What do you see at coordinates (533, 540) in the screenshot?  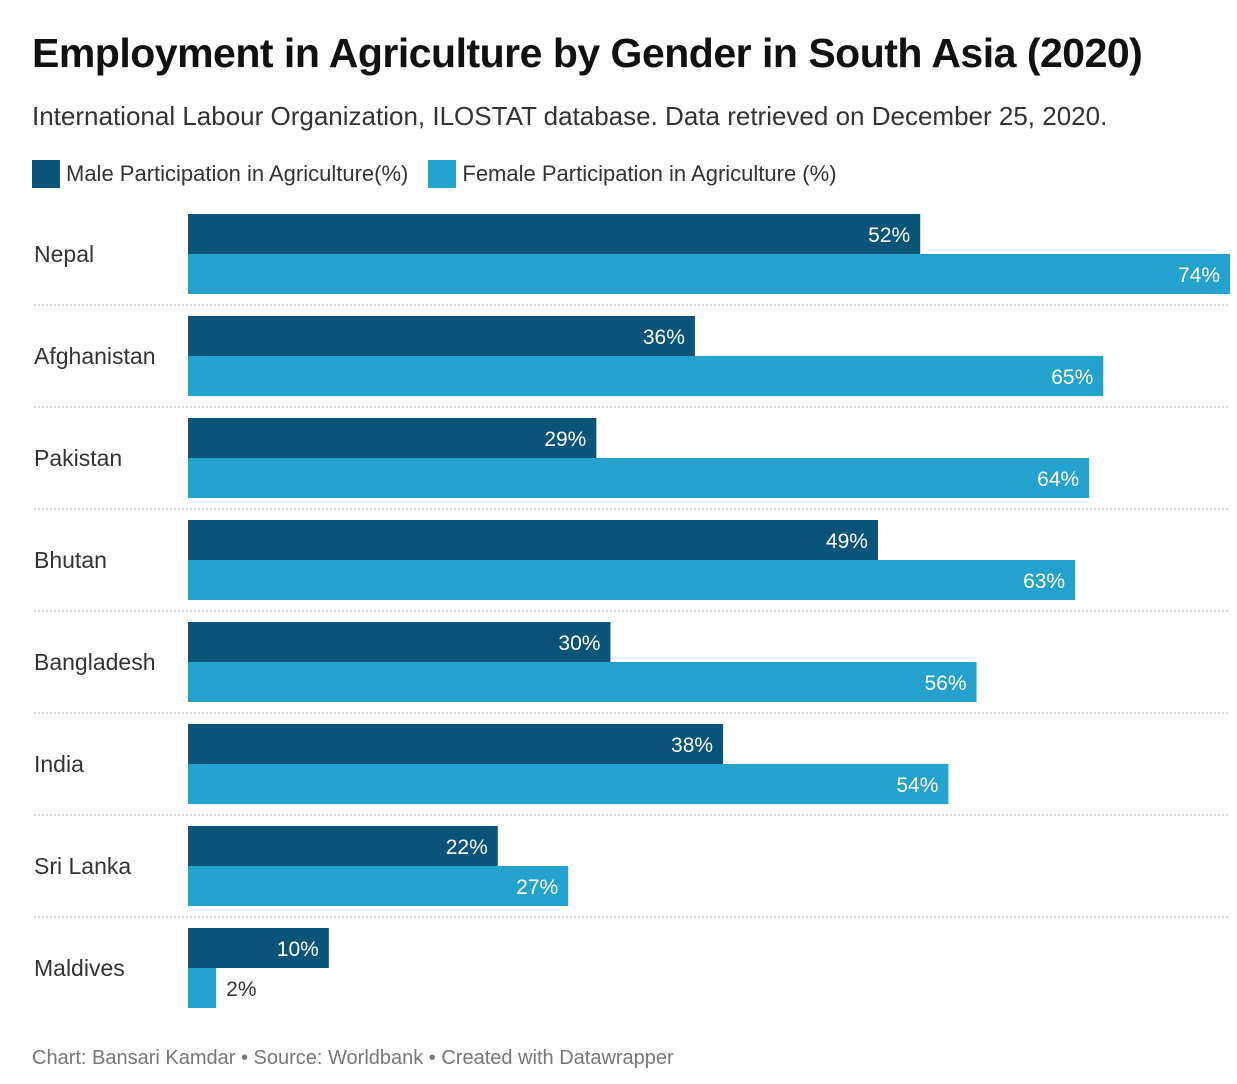 I see `bar-male-bhutan` at bounding box center [533, 540].